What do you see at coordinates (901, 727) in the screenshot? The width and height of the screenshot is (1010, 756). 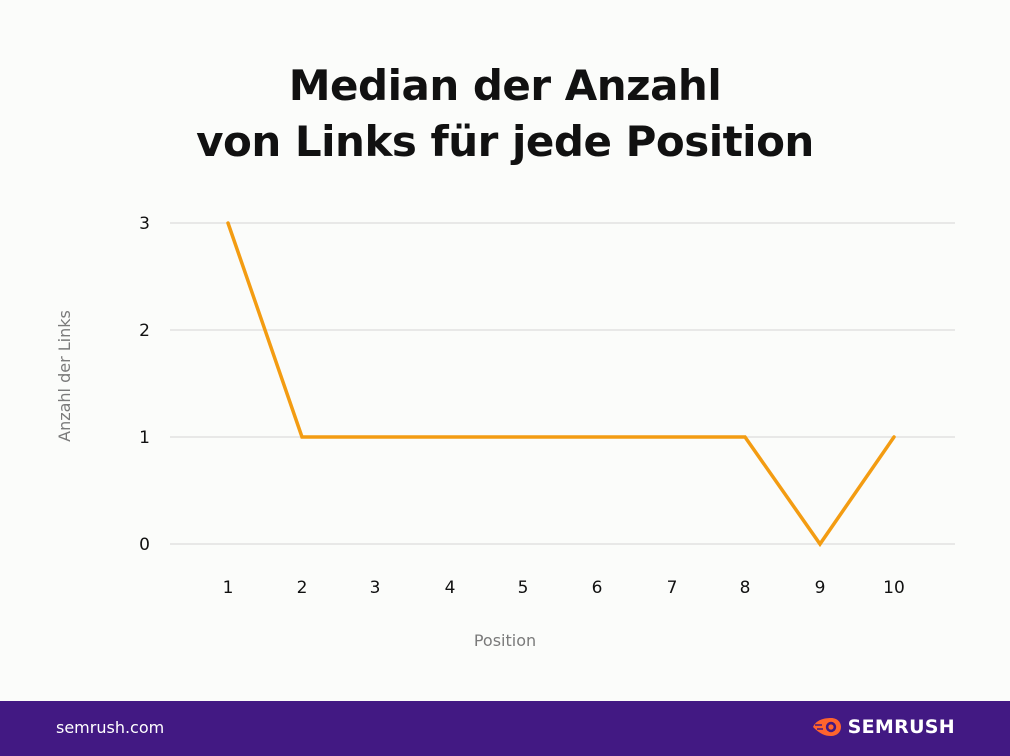 I see `brand-name: SEMRUSH` at bounding box center [901, 727].